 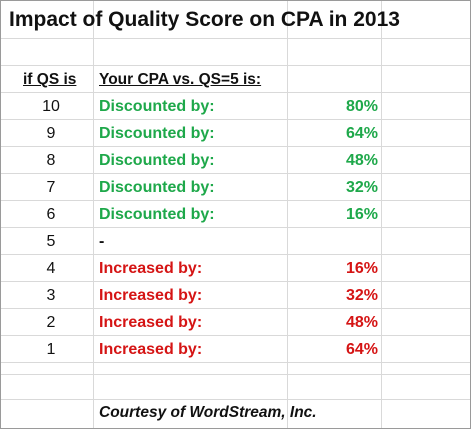 What do you see at coordinates (361, 106) in the screenshot?
I see `cpa-change-percent: 80%` at bounding box center [361, 106].